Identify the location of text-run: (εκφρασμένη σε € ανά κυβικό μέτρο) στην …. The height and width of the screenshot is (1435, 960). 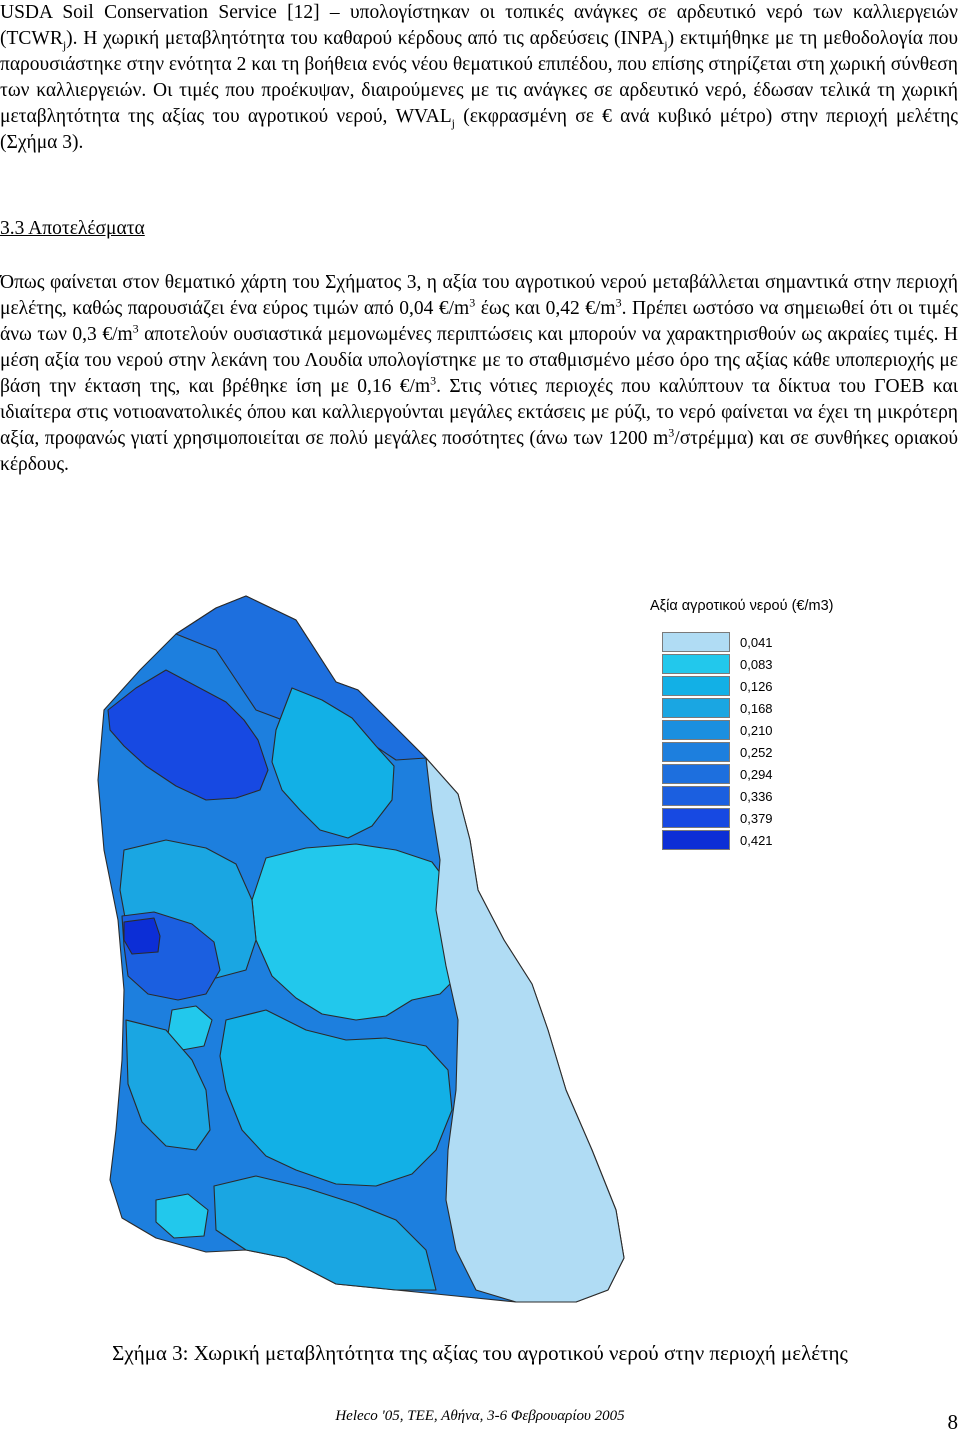
(479, 129).